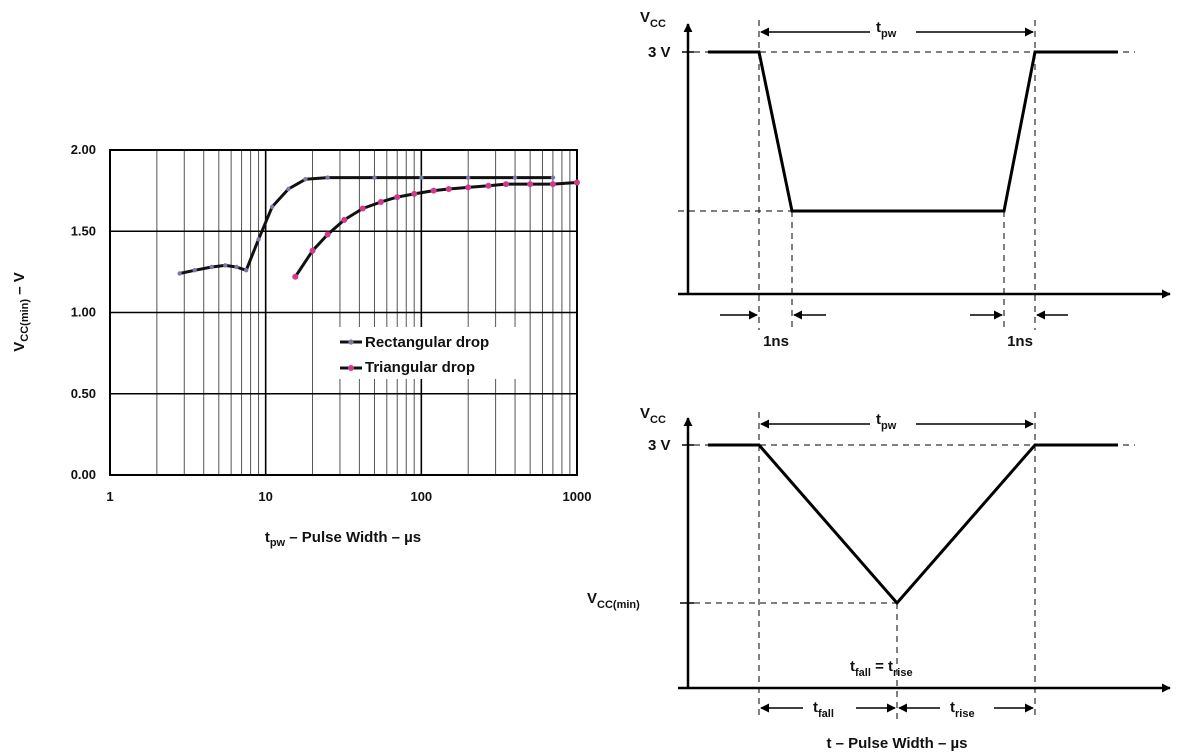 This screenshot has height=756, width=1179. What do you see at coordinates (913, 131) in the screenshot?
I see `rect-waveform` at bounding box center [913, 131].